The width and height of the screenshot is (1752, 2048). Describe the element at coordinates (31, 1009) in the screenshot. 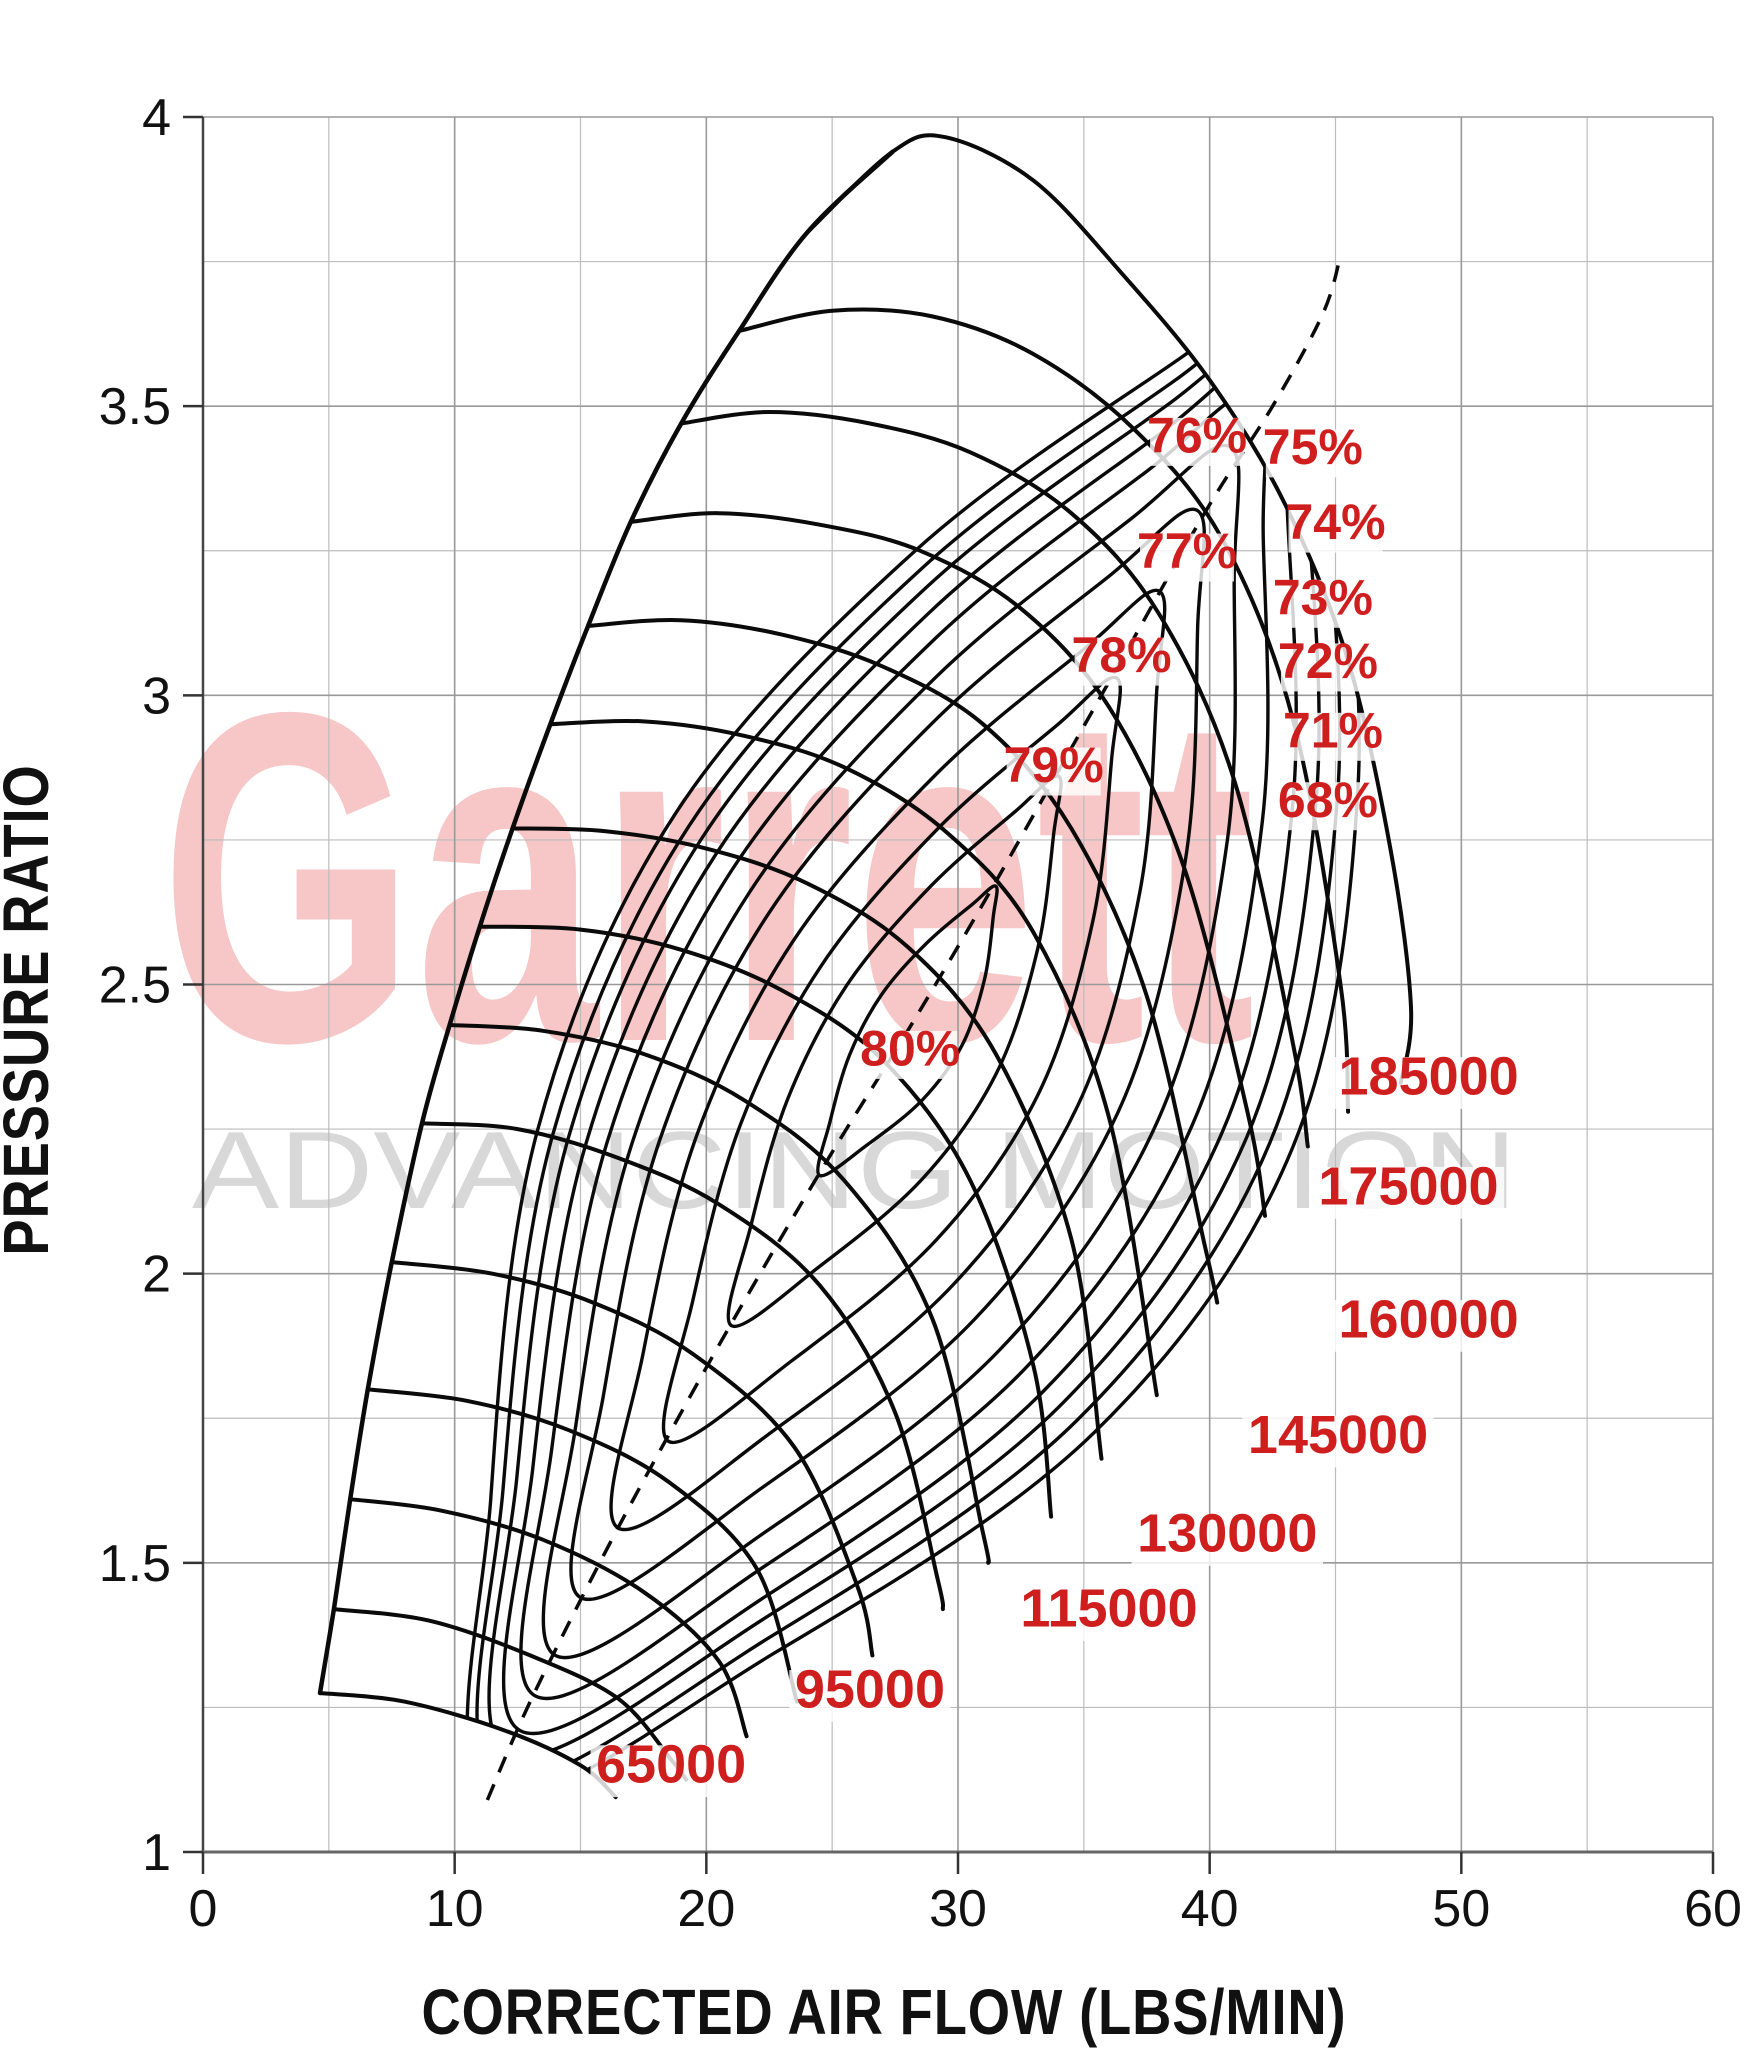

I see `y-axis-title: PRESSURE RATIO` at that location.